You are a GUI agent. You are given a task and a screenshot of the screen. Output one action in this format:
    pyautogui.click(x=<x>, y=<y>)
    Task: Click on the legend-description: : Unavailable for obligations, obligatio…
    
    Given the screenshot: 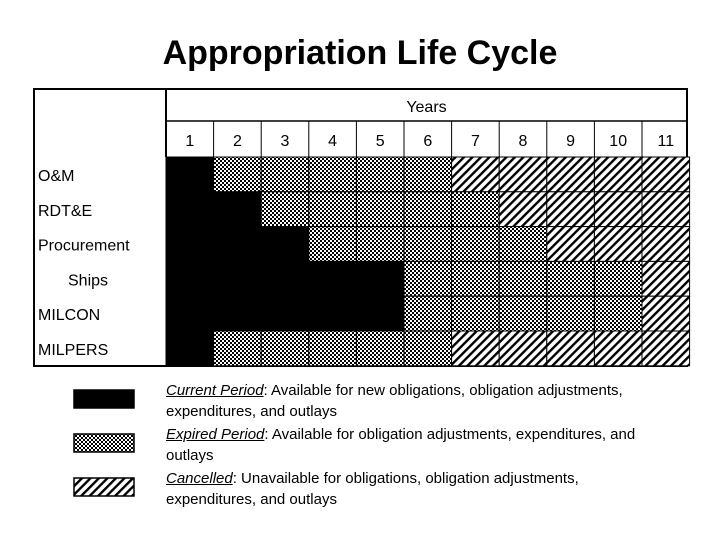 What is the action you would take?
    pyautogui.click(x=372, y=489)
    